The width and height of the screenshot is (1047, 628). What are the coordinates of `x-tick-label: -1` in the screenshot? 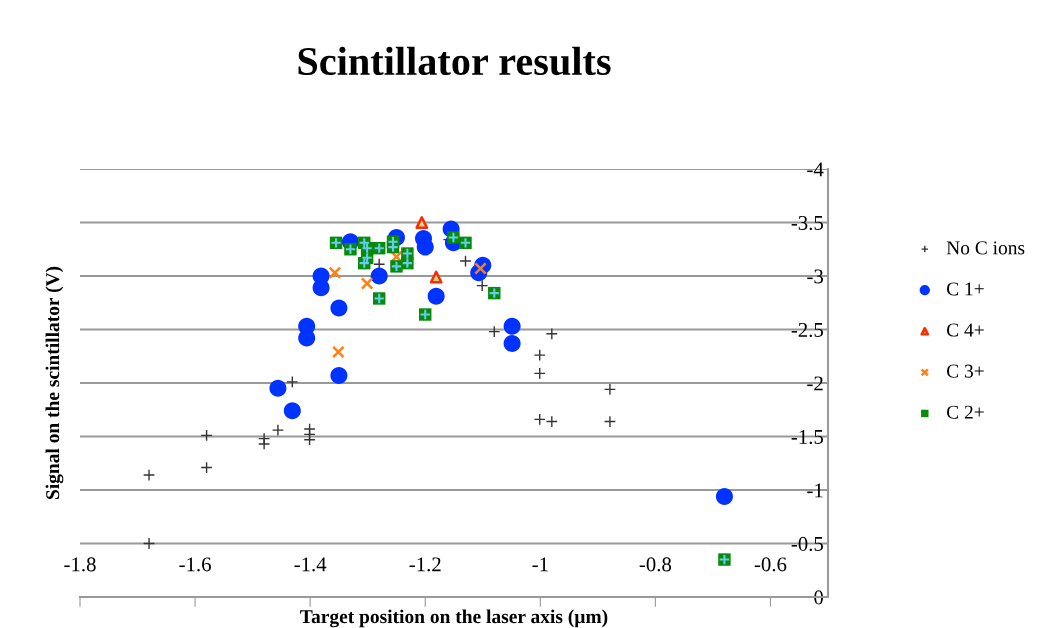 It's located at (540, 564).